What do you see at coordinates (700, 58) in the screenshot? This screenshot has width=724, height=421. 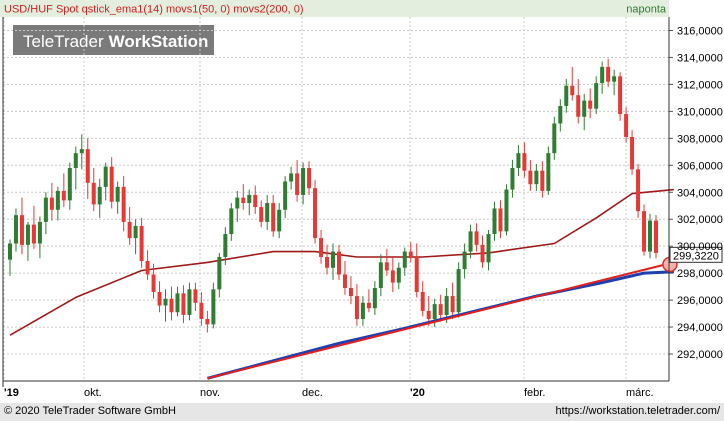 I see `y-tick-label: 314,0000` at bounding box center [700, 58].